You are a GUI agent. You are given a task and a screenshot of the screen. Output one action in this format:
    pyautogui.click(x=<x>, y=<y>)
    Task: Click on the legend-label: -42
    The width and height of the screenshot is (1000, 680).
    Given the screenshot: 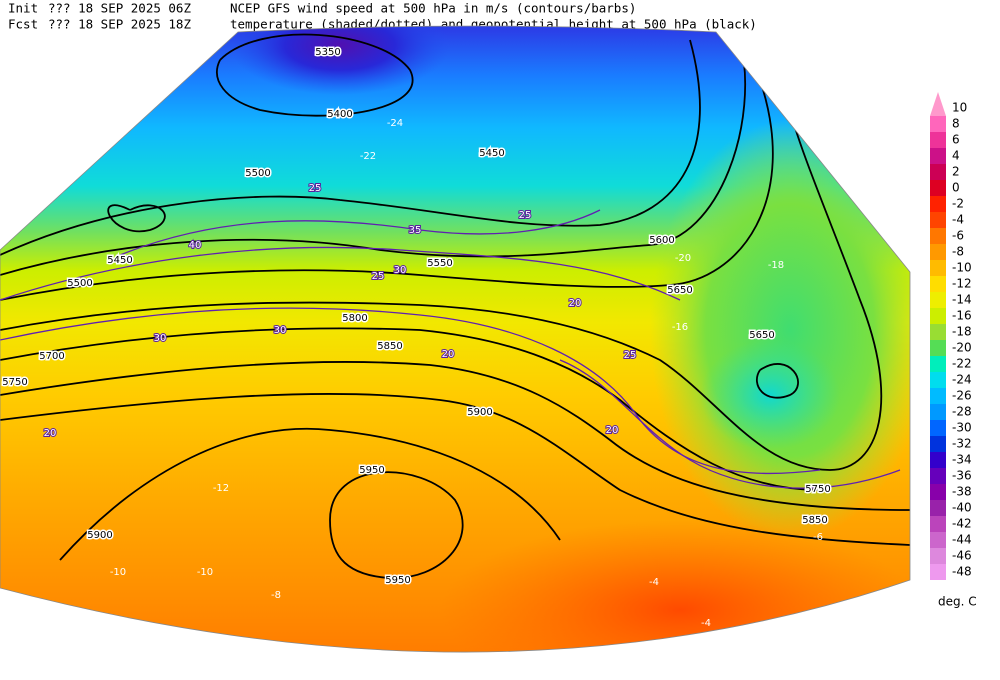 What is the action you would take?
    pyautogui.click(x=962, y=524)
    